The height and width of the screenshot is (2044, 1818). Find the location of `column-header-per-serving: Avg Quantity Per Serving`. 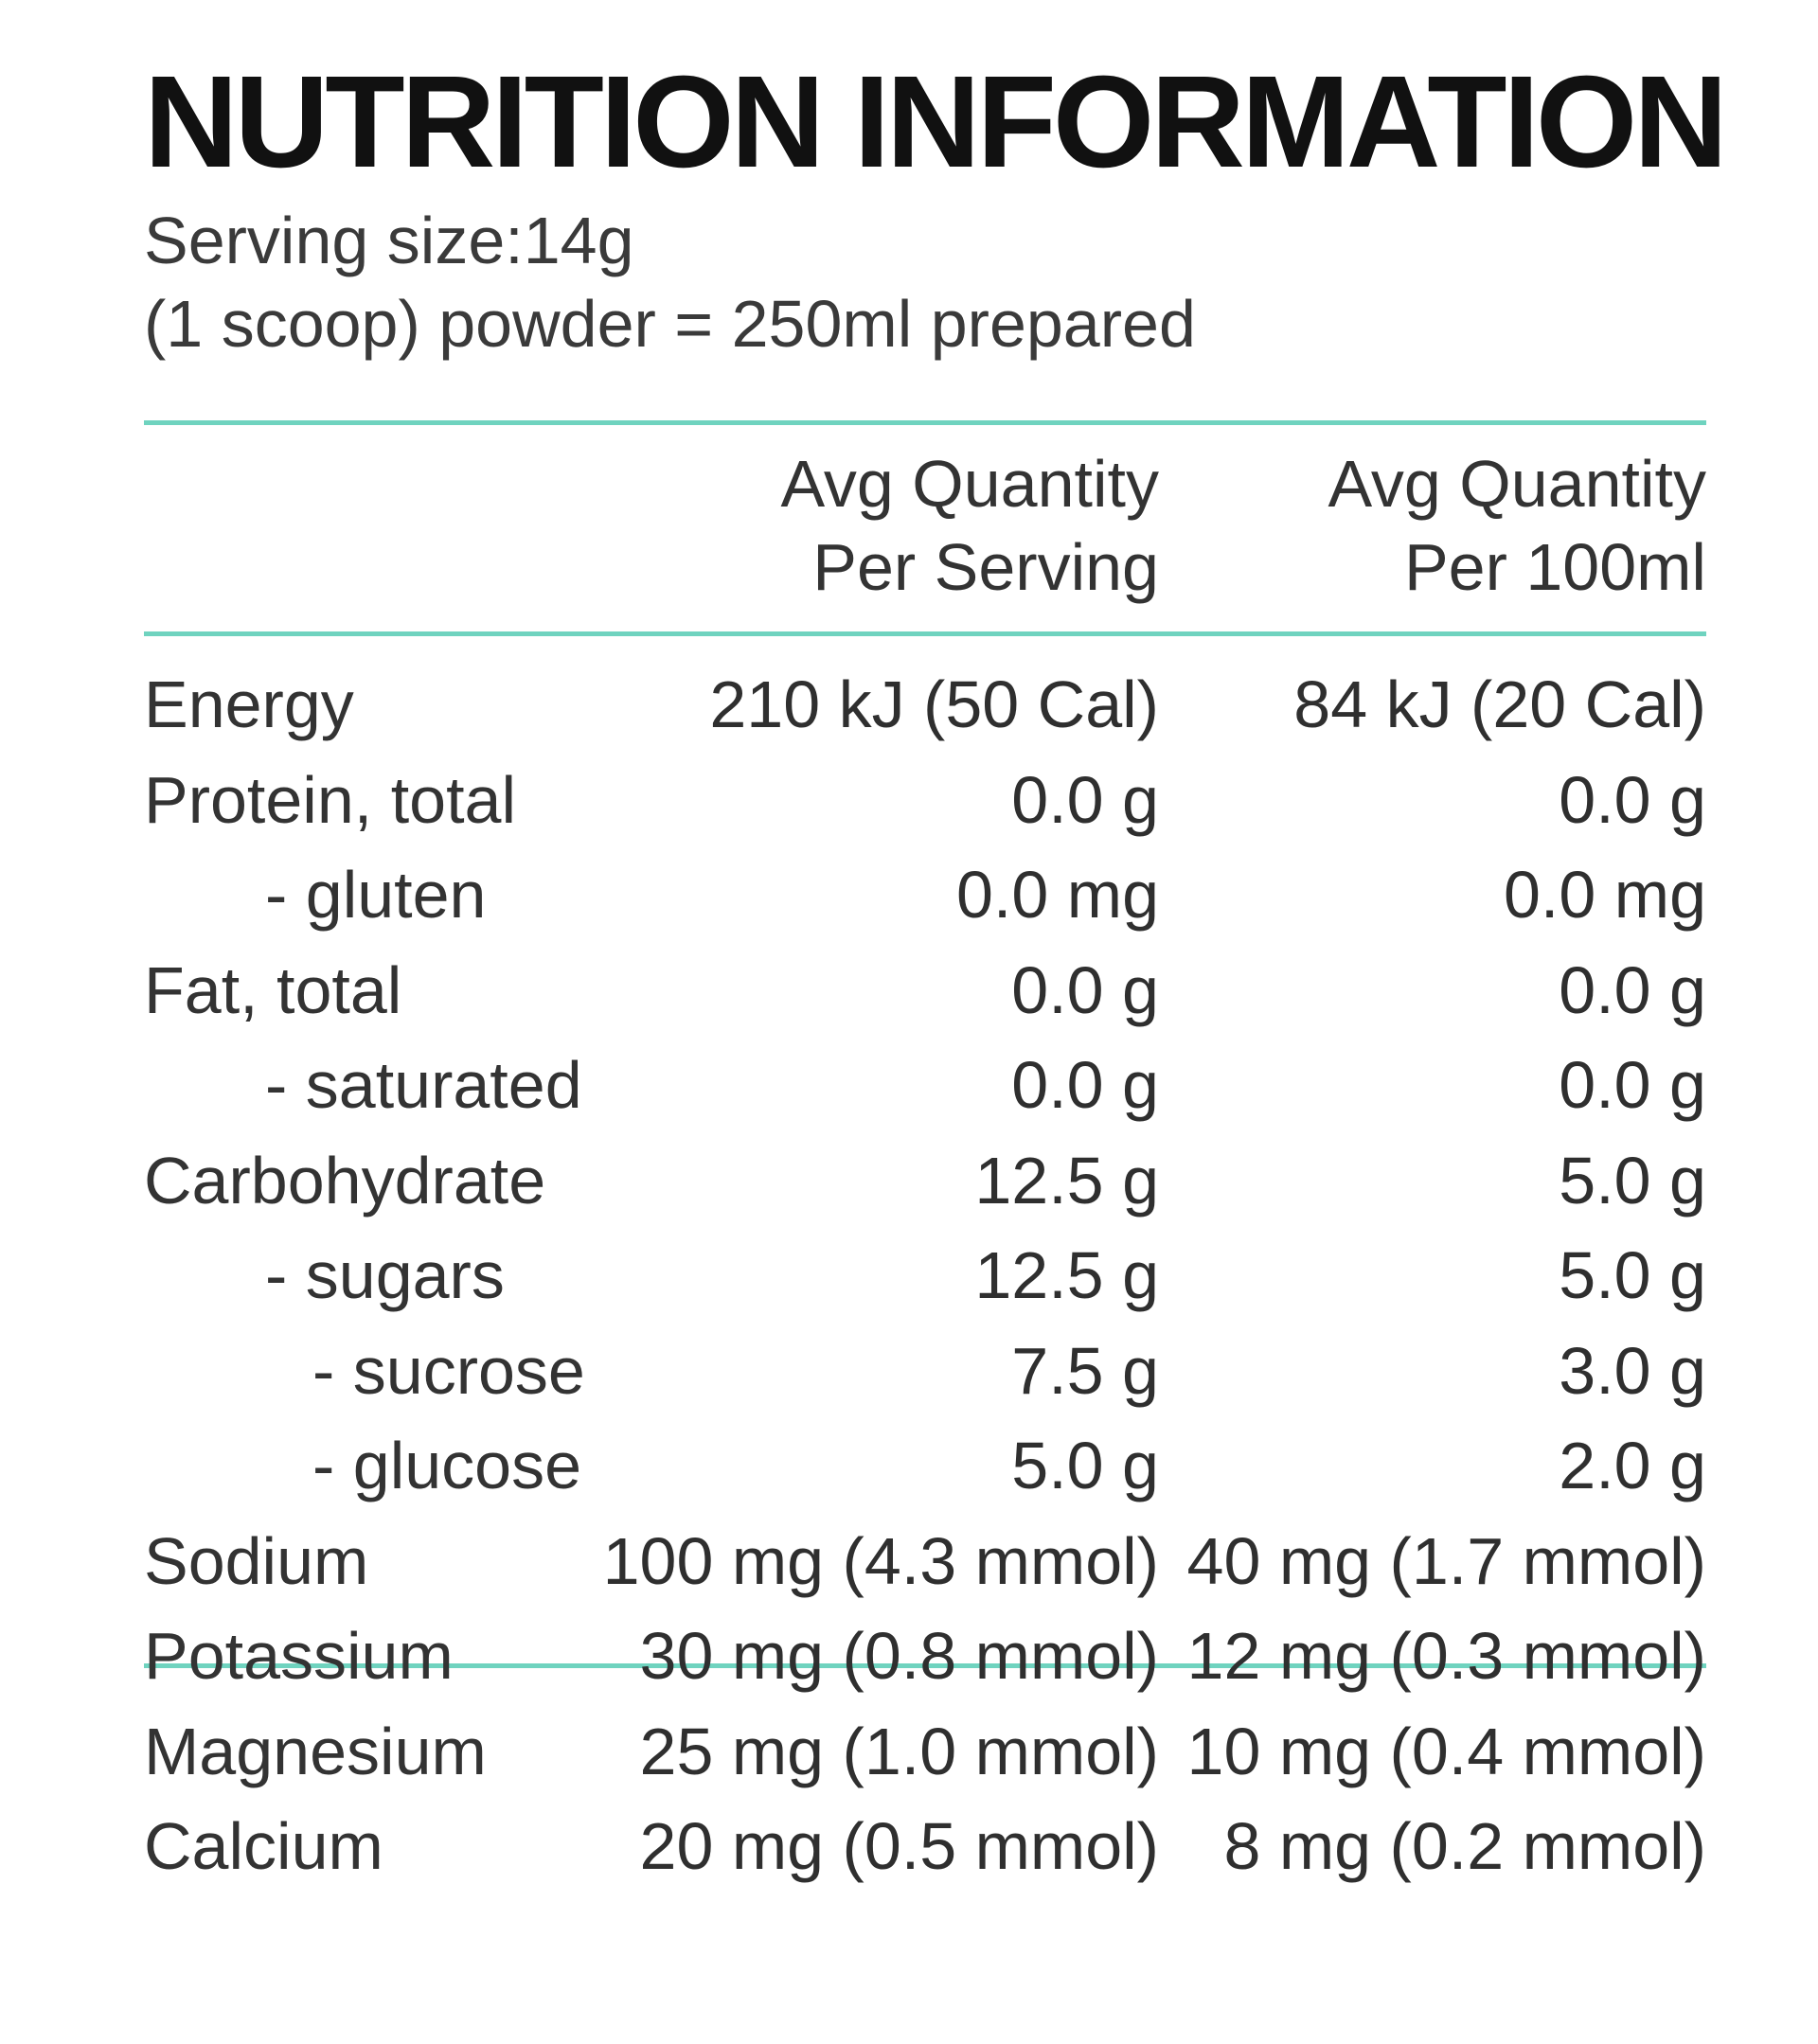

column-header-per-serving: Avg Quantity Per Serving is located at coordinates (970, 525).